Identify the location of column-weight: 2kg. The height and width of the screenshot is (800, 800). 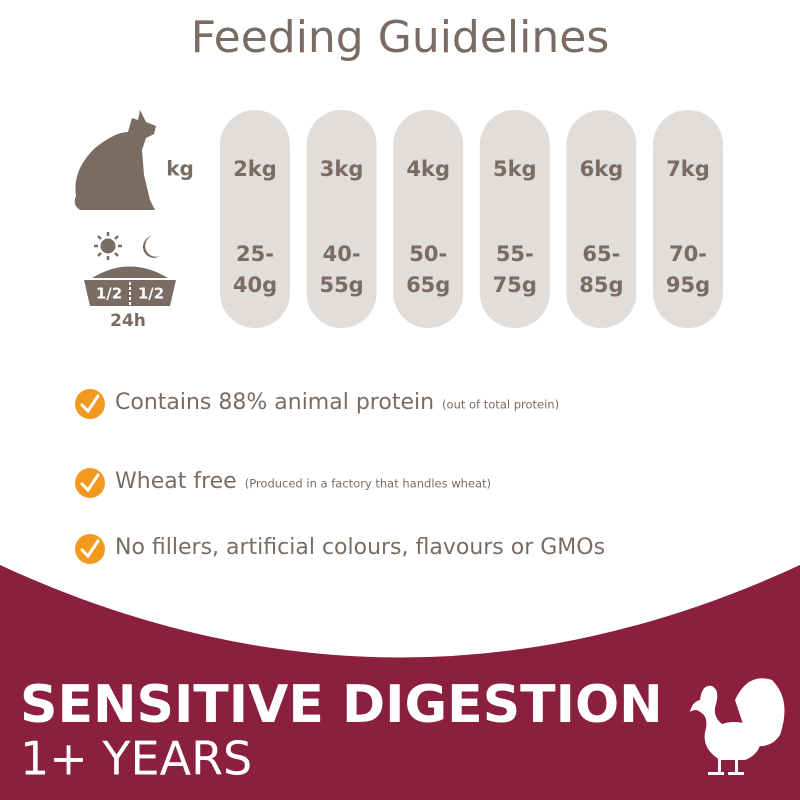
(255, 169).